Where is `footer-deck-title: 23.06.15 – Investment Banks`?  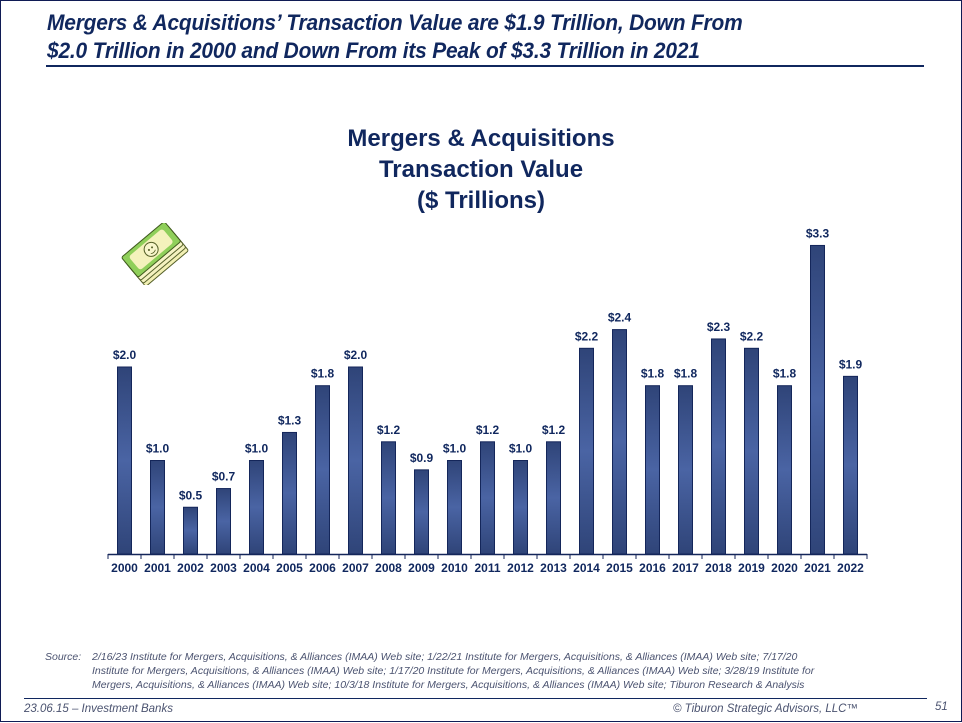
footer-deck-title: 23.06.15 – Investment Banks is located at coordinates (98, 709).